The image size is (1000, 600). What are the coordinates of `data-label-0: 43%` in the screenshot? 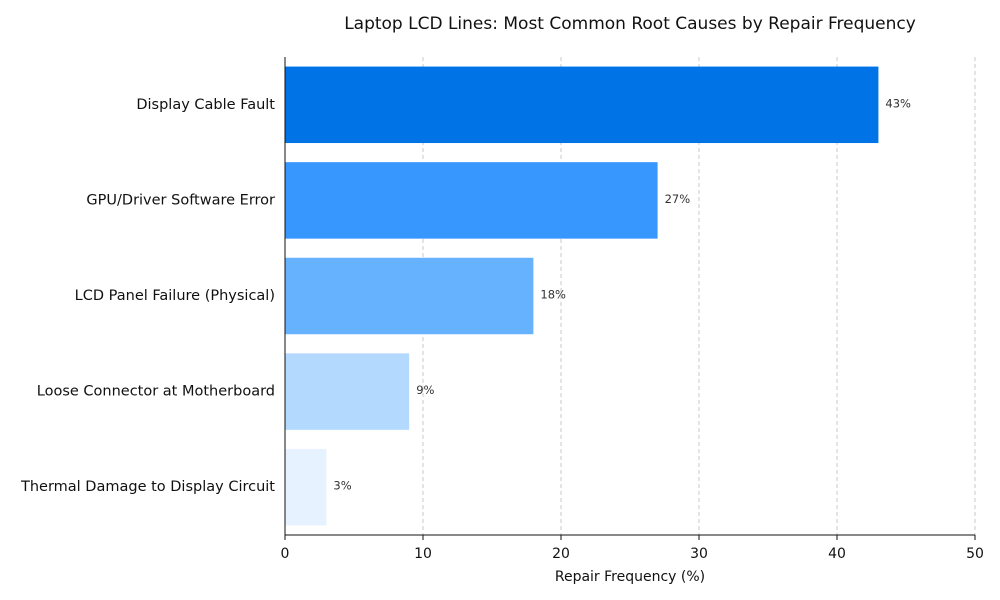 It's located at (898, 103).